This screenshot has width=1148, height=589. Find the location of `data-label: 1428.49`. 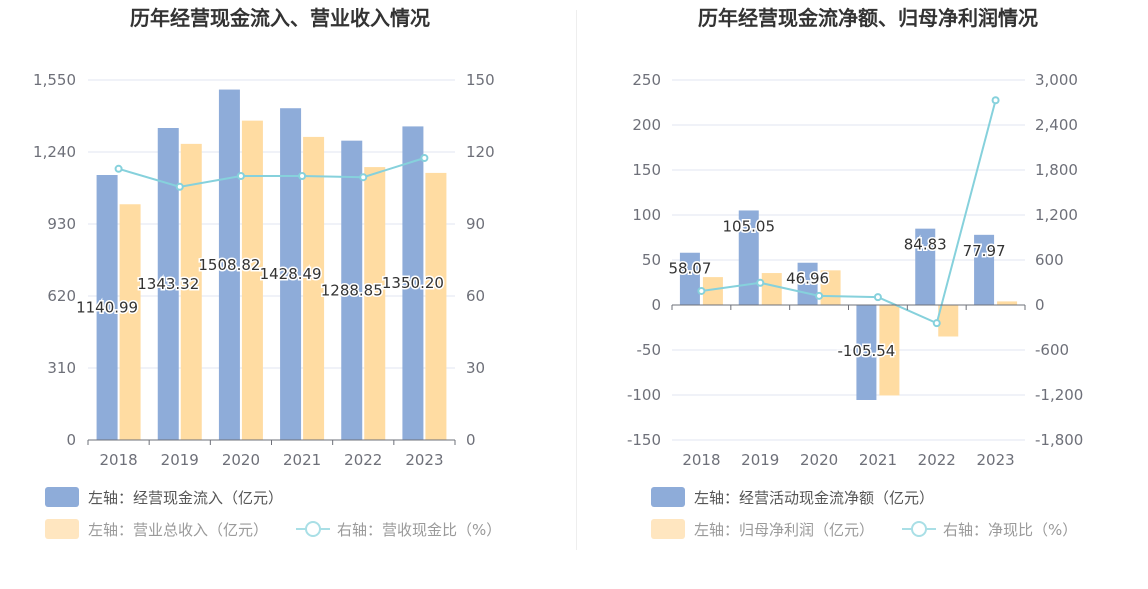

data-label: 1428.49 is located at coordinates (291, 274).